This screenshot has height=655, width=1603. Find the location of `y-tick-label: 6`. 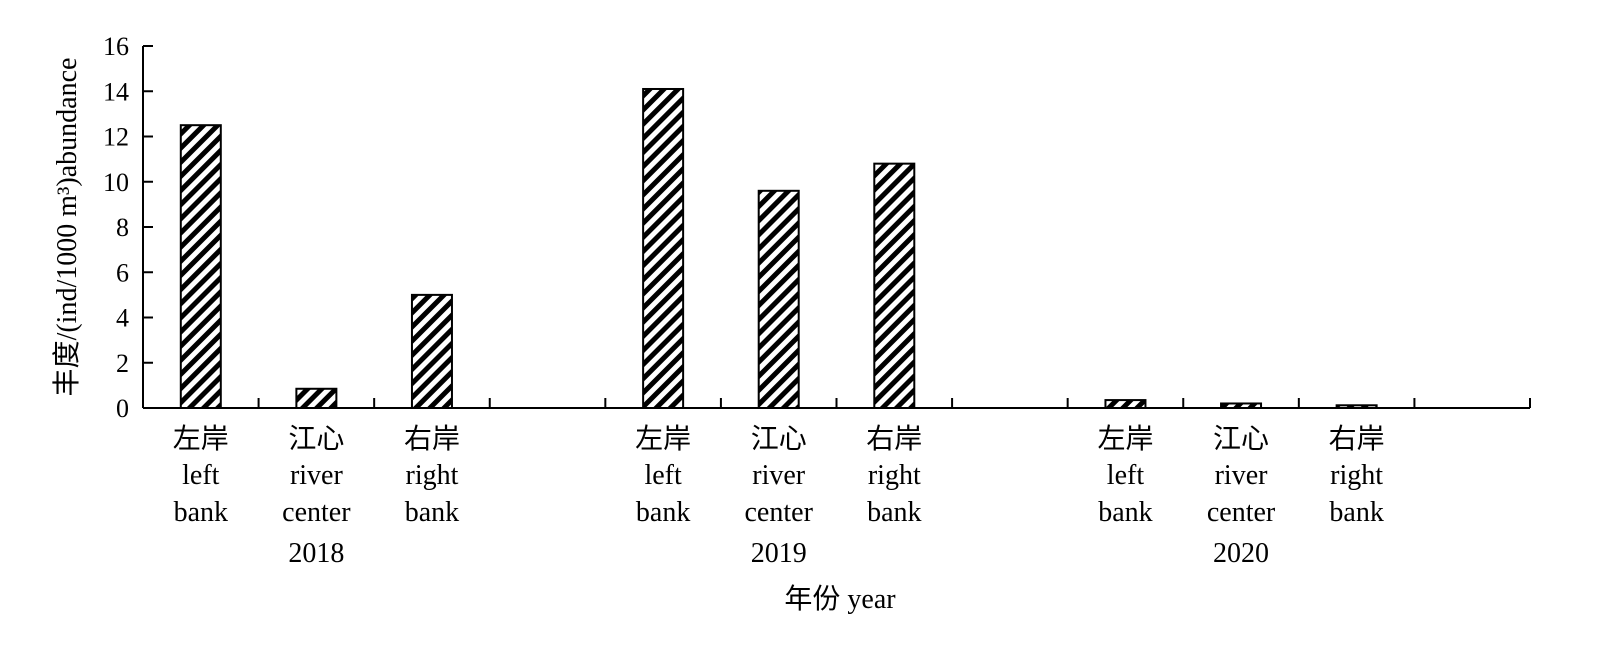

y-tick-label: 6 is located at coordinates (122, 272).